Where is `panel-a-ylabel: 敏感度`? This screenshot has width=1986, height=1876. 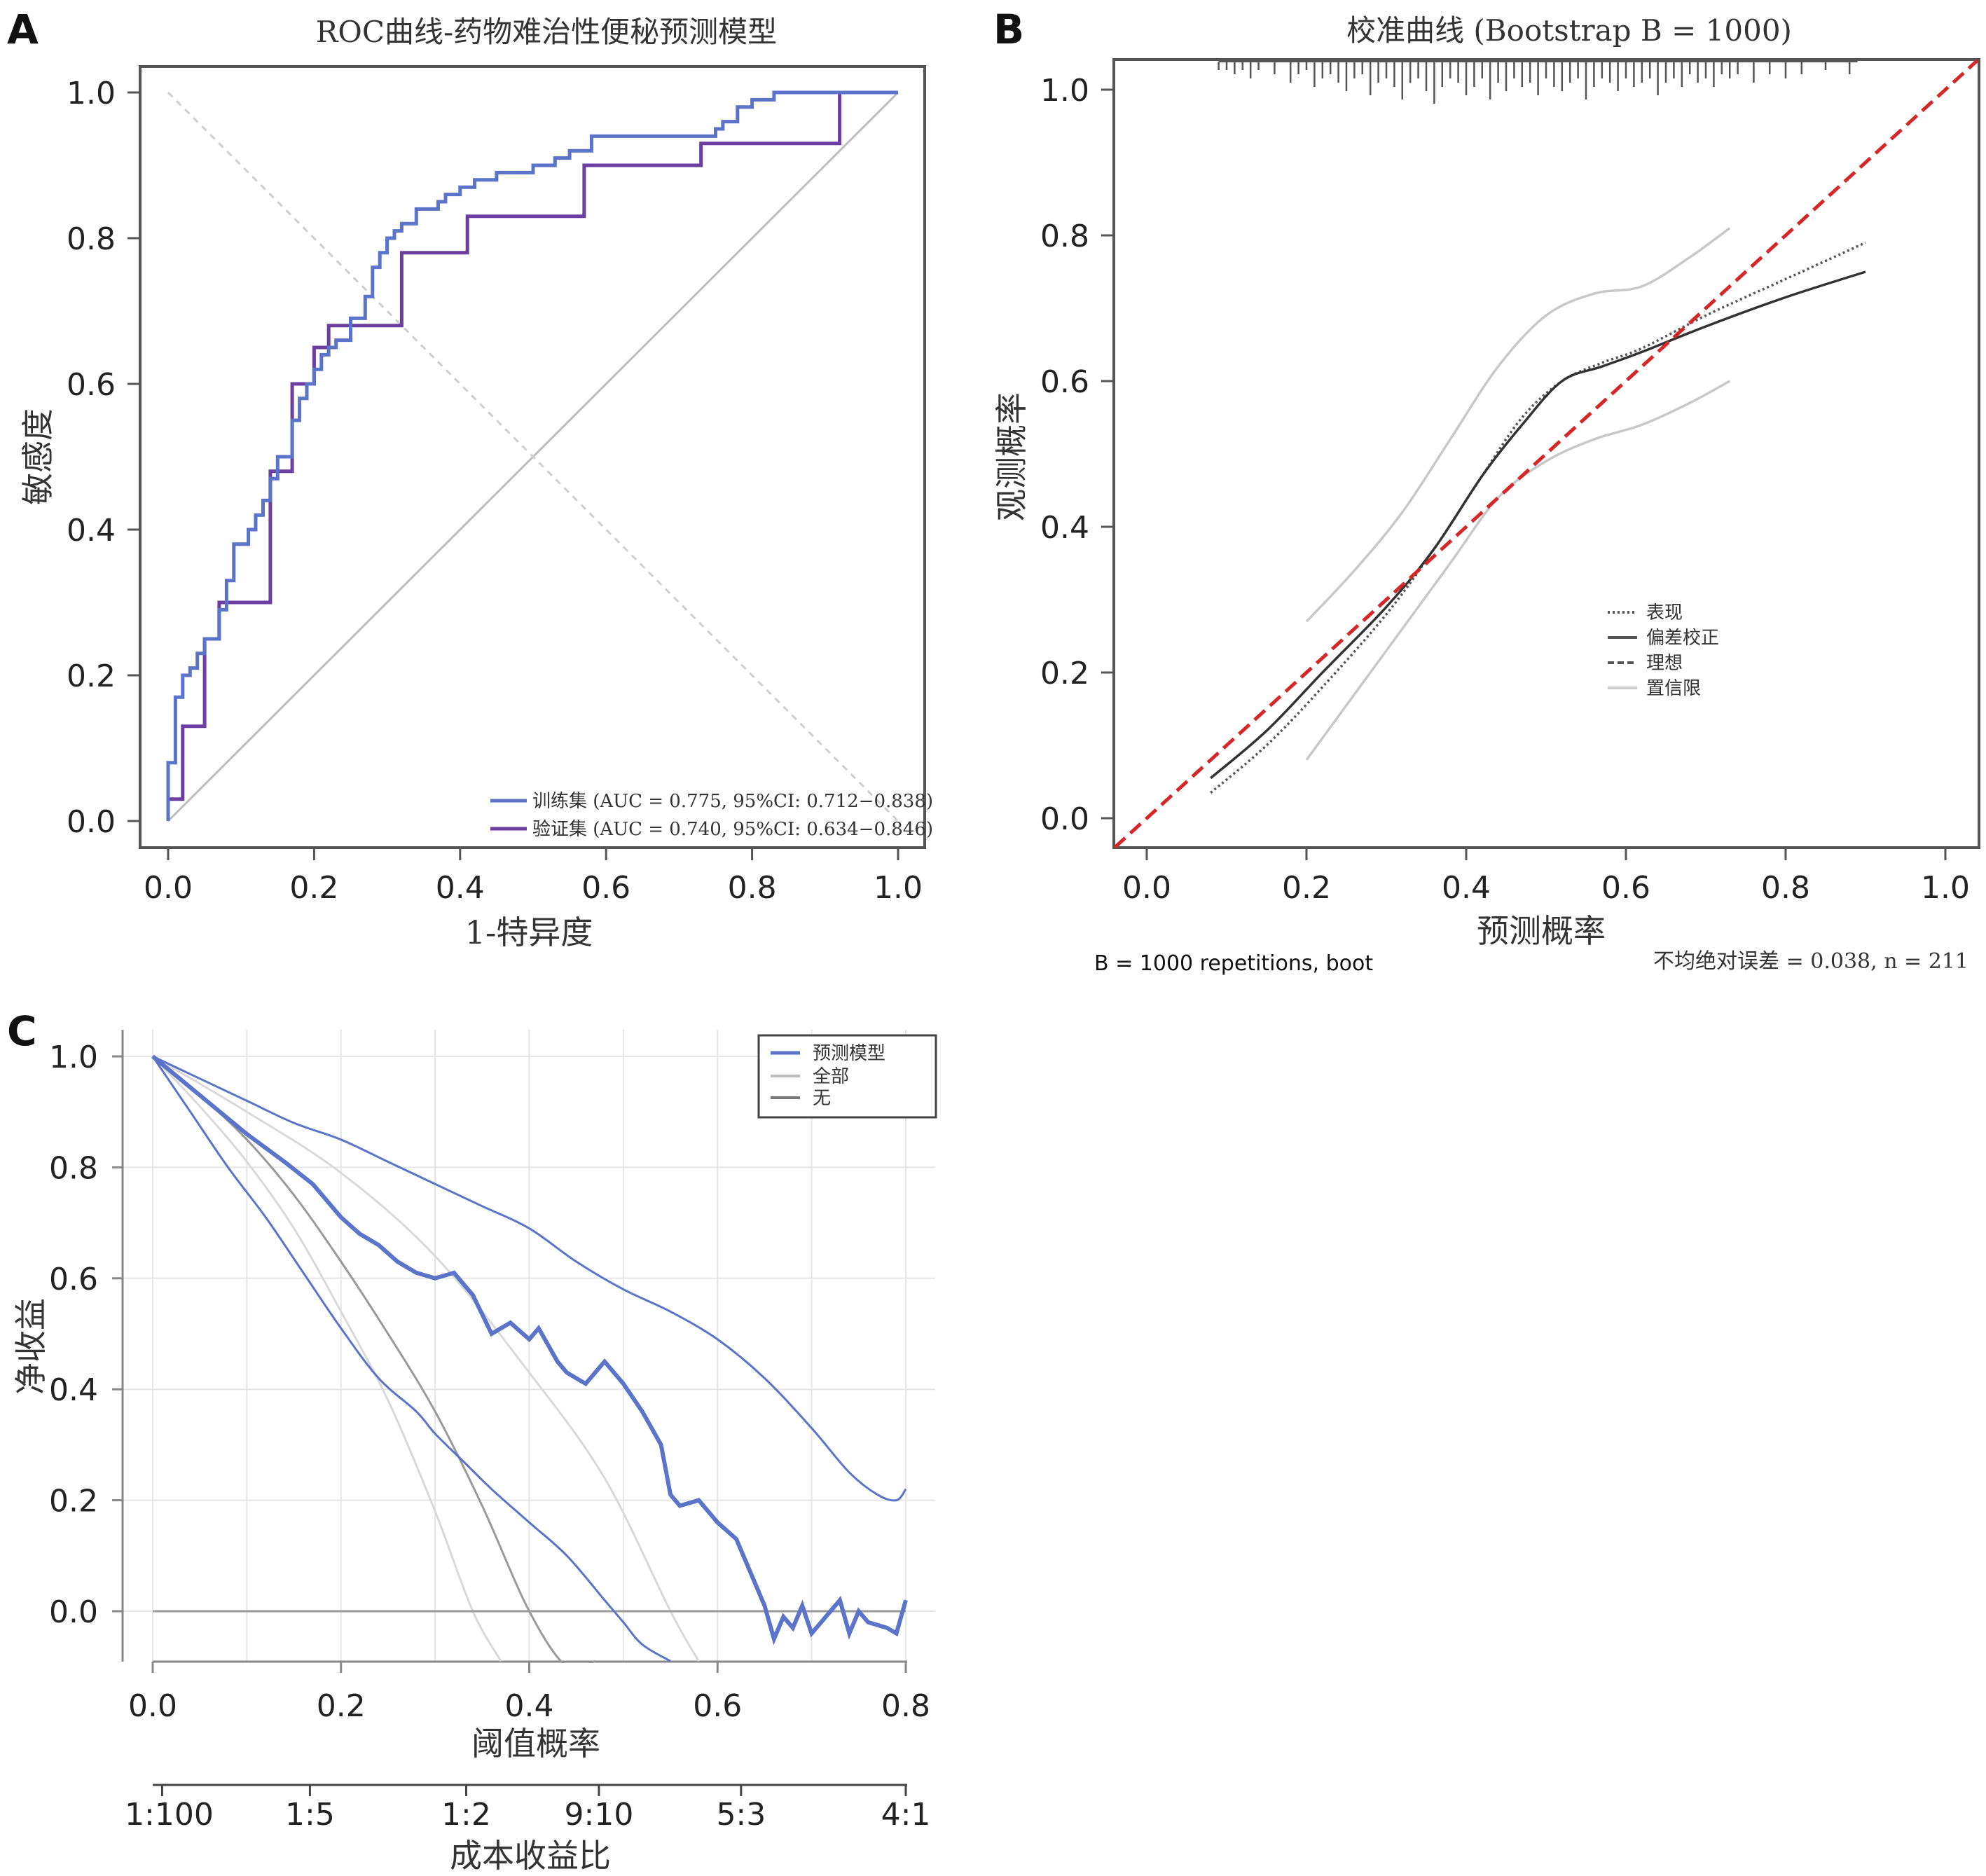
panel-a-ylabel: 敏感度 is located at coordinates (38, 456).